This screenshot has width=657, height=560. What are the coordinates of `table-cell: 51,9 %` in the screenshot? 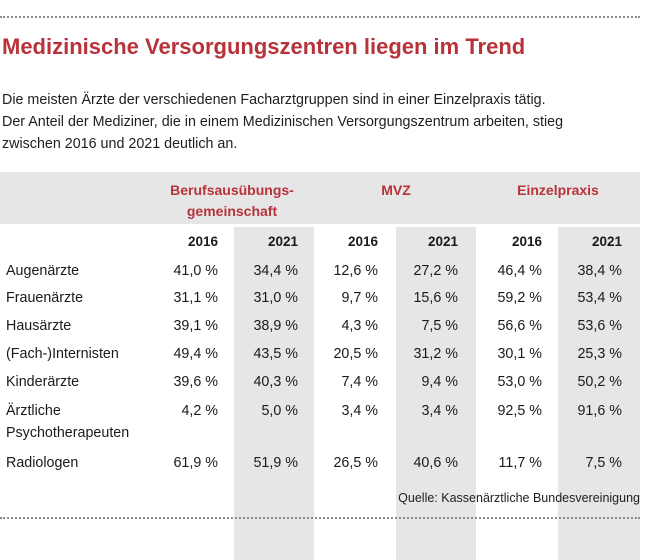 It's located at (275, 463).